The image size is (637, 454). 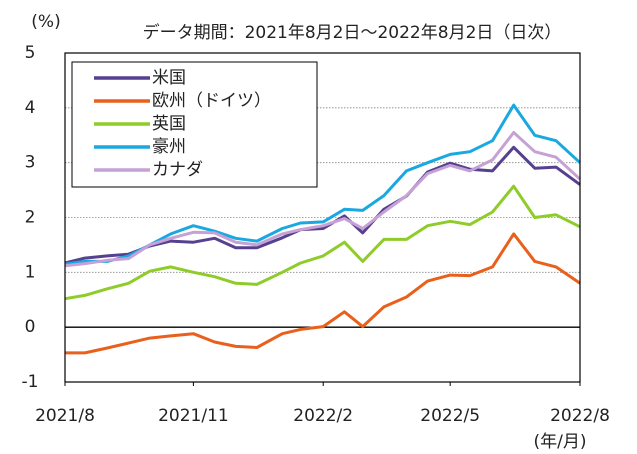 What do you see at coordinates (30, 163) in the screenshot?
I see `y-tick-label: 3` at bounding box center [30, 163].